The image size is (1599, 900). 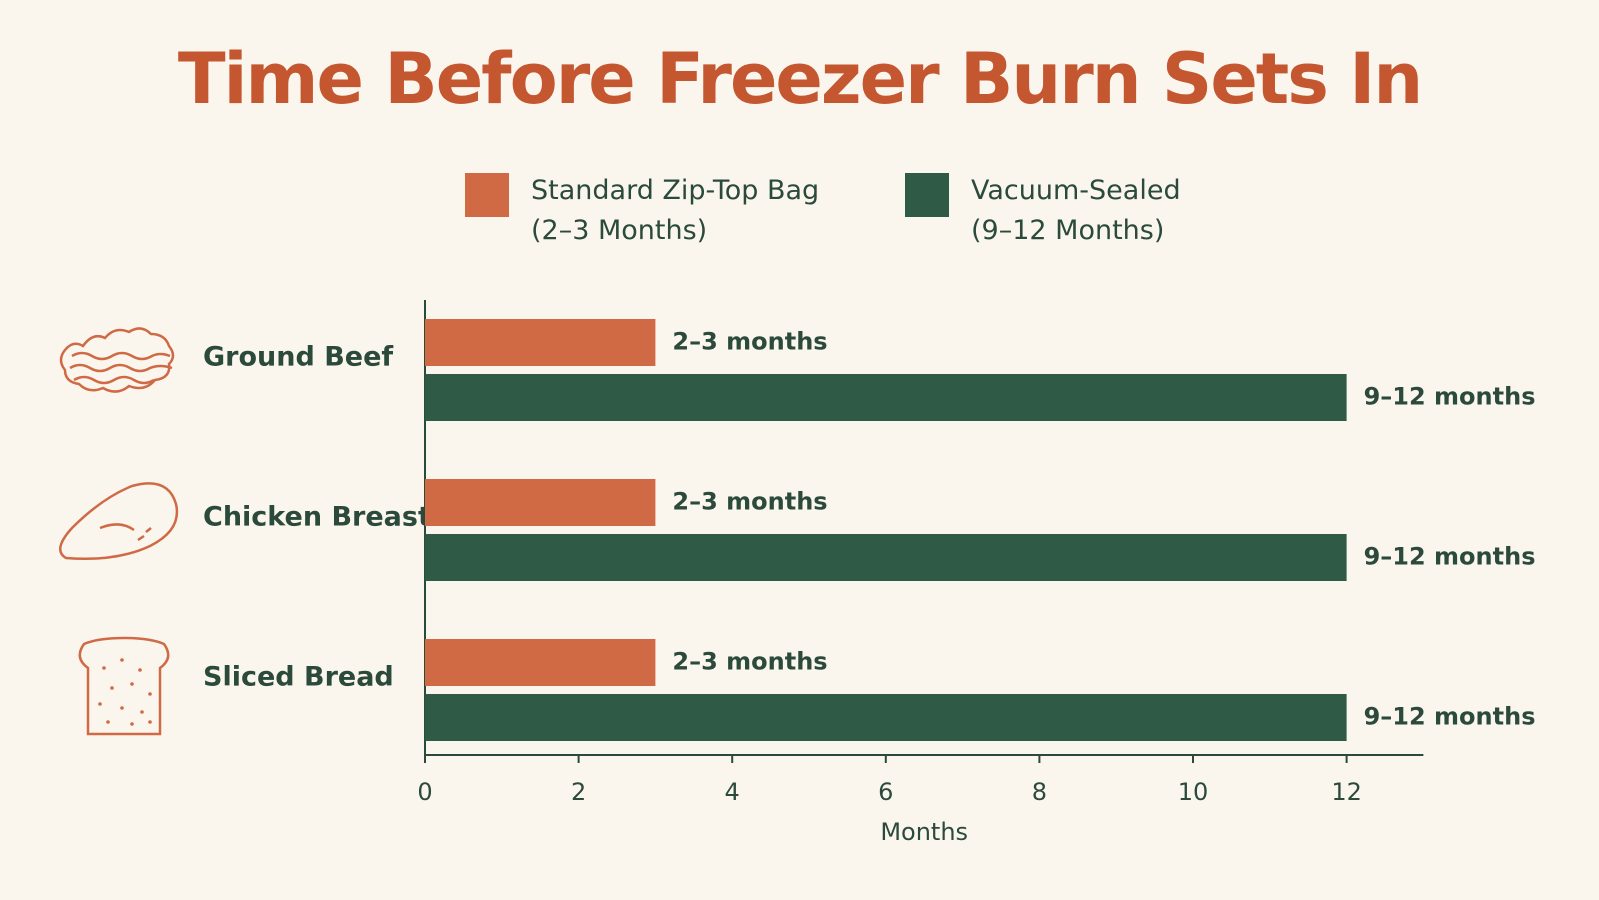 What do you see at coordinates (317, 517) in the screenshot?
I see `category-label: Chicken Breast` at bounding box center [317, 517].